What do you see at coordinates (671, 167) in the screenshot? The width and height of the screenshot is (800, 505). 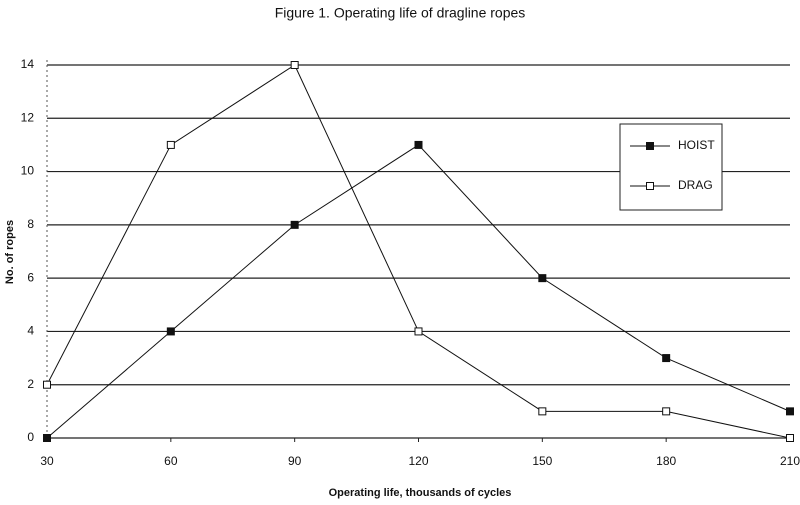 I see `legend-box` at bounding box center [671, 167].